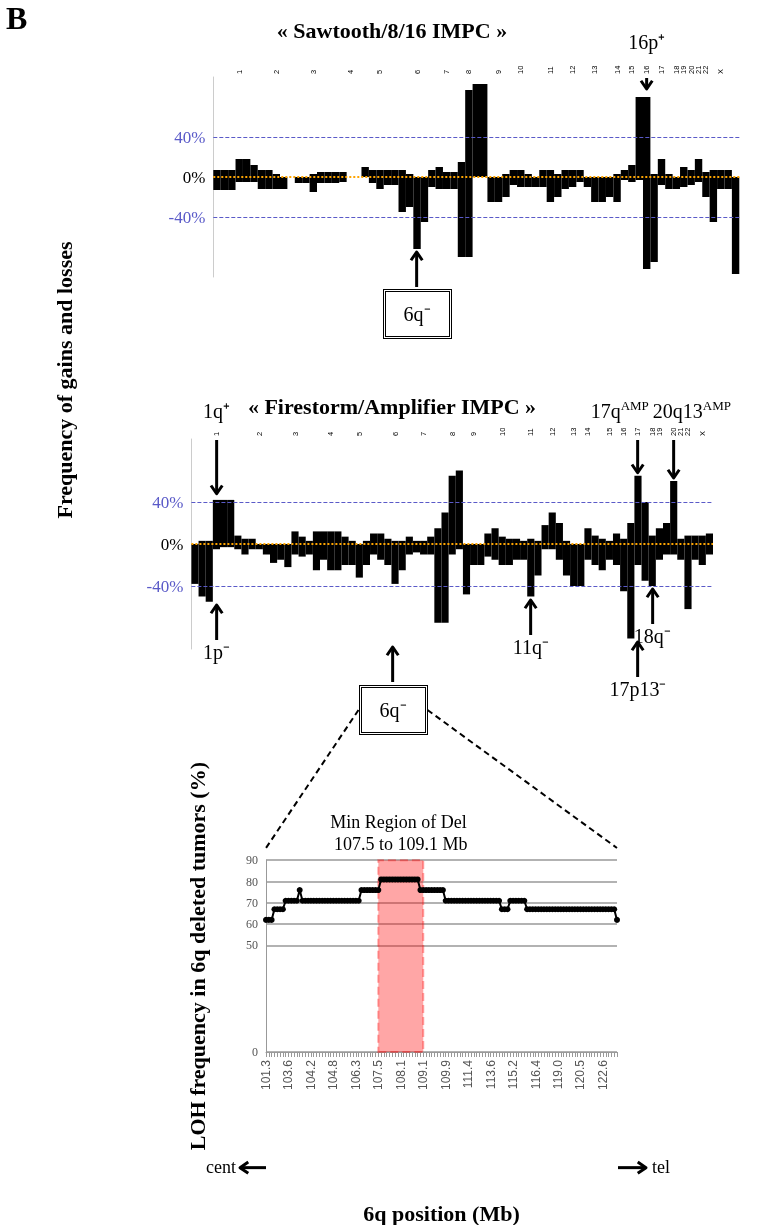  I want to click on y-tick-label: 90, so click(252, 860).